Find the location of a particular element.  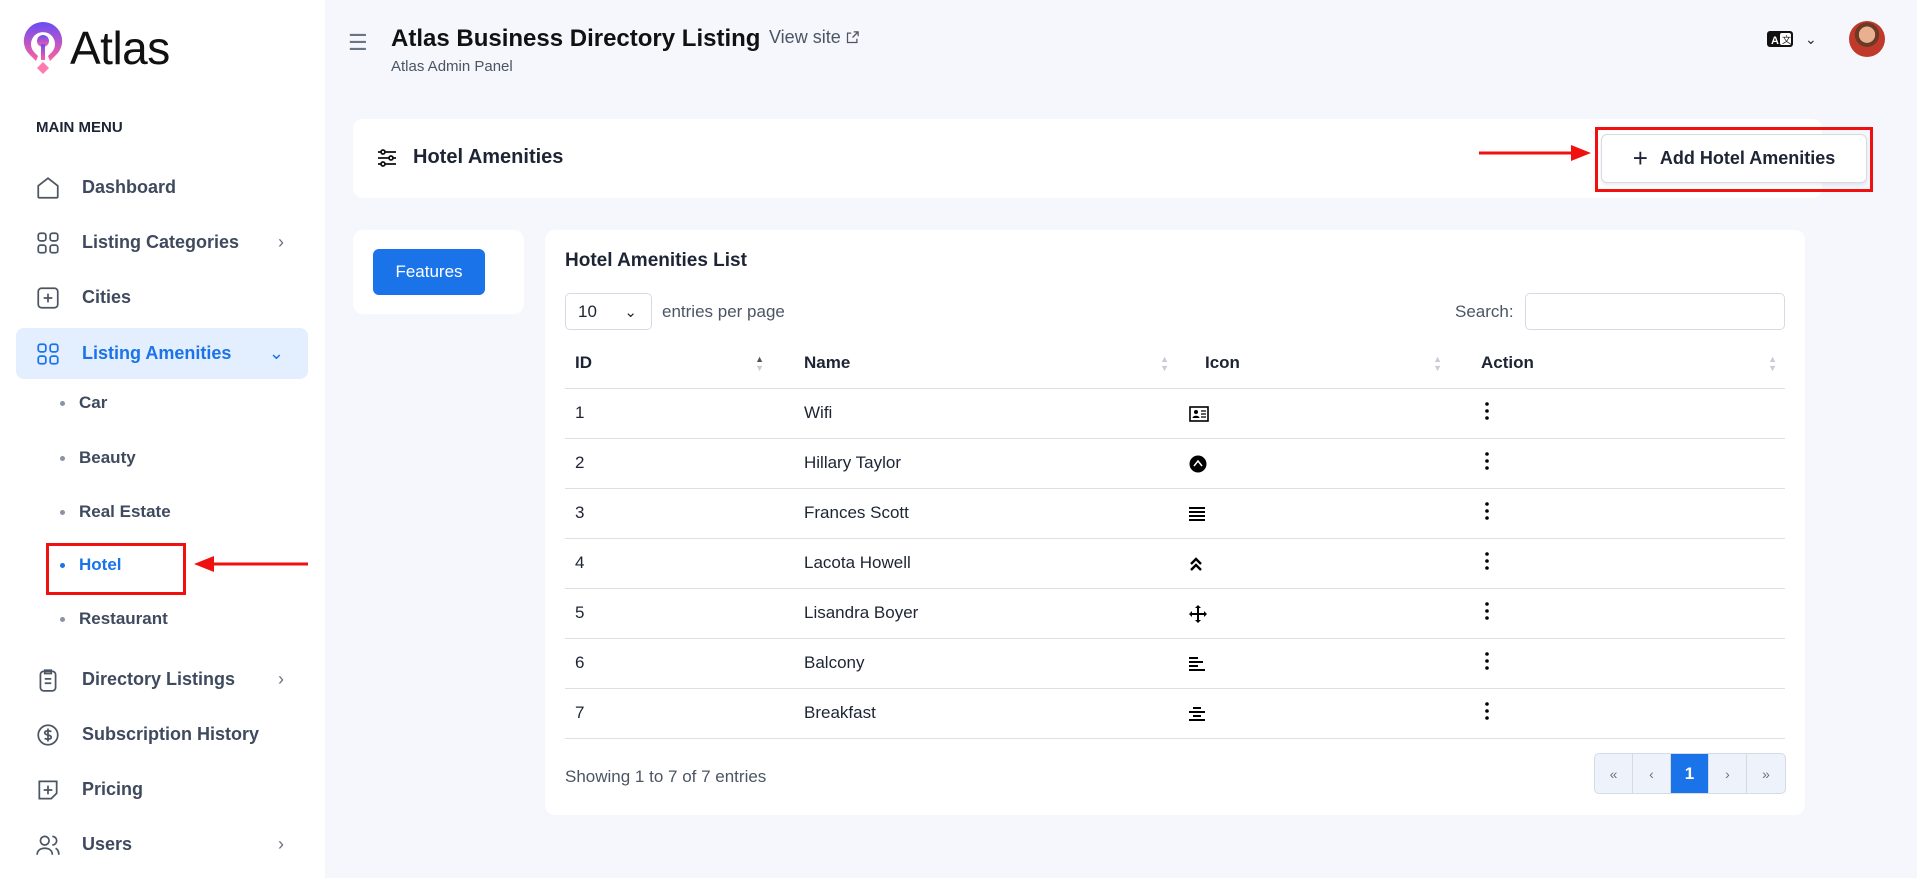

label: Restaurant is located at coordinates (123, 618).